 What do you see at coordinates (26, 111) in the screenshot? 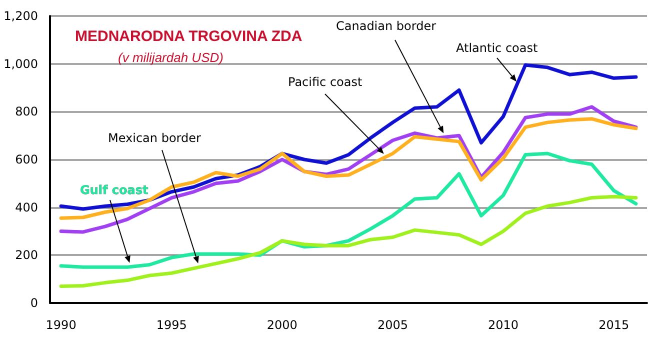
I see `y-tick-label: 800` at bounding box center [26, 111].